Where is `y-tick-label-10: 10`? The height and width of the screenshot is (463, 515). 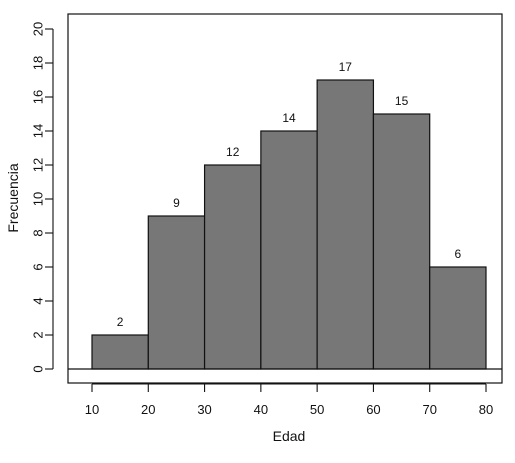
y-tick-label-10: 10 is located at coordinates (37, 199).